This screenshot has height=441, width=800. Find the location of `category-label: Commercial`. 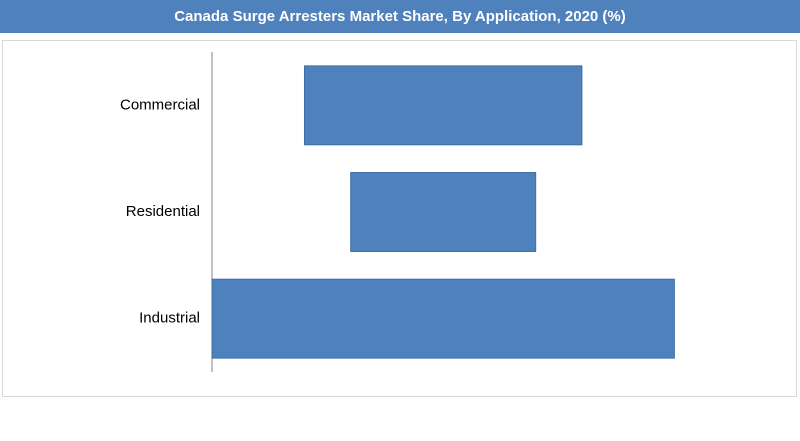

category-label: Commercial is located at coordinates (160, 104).